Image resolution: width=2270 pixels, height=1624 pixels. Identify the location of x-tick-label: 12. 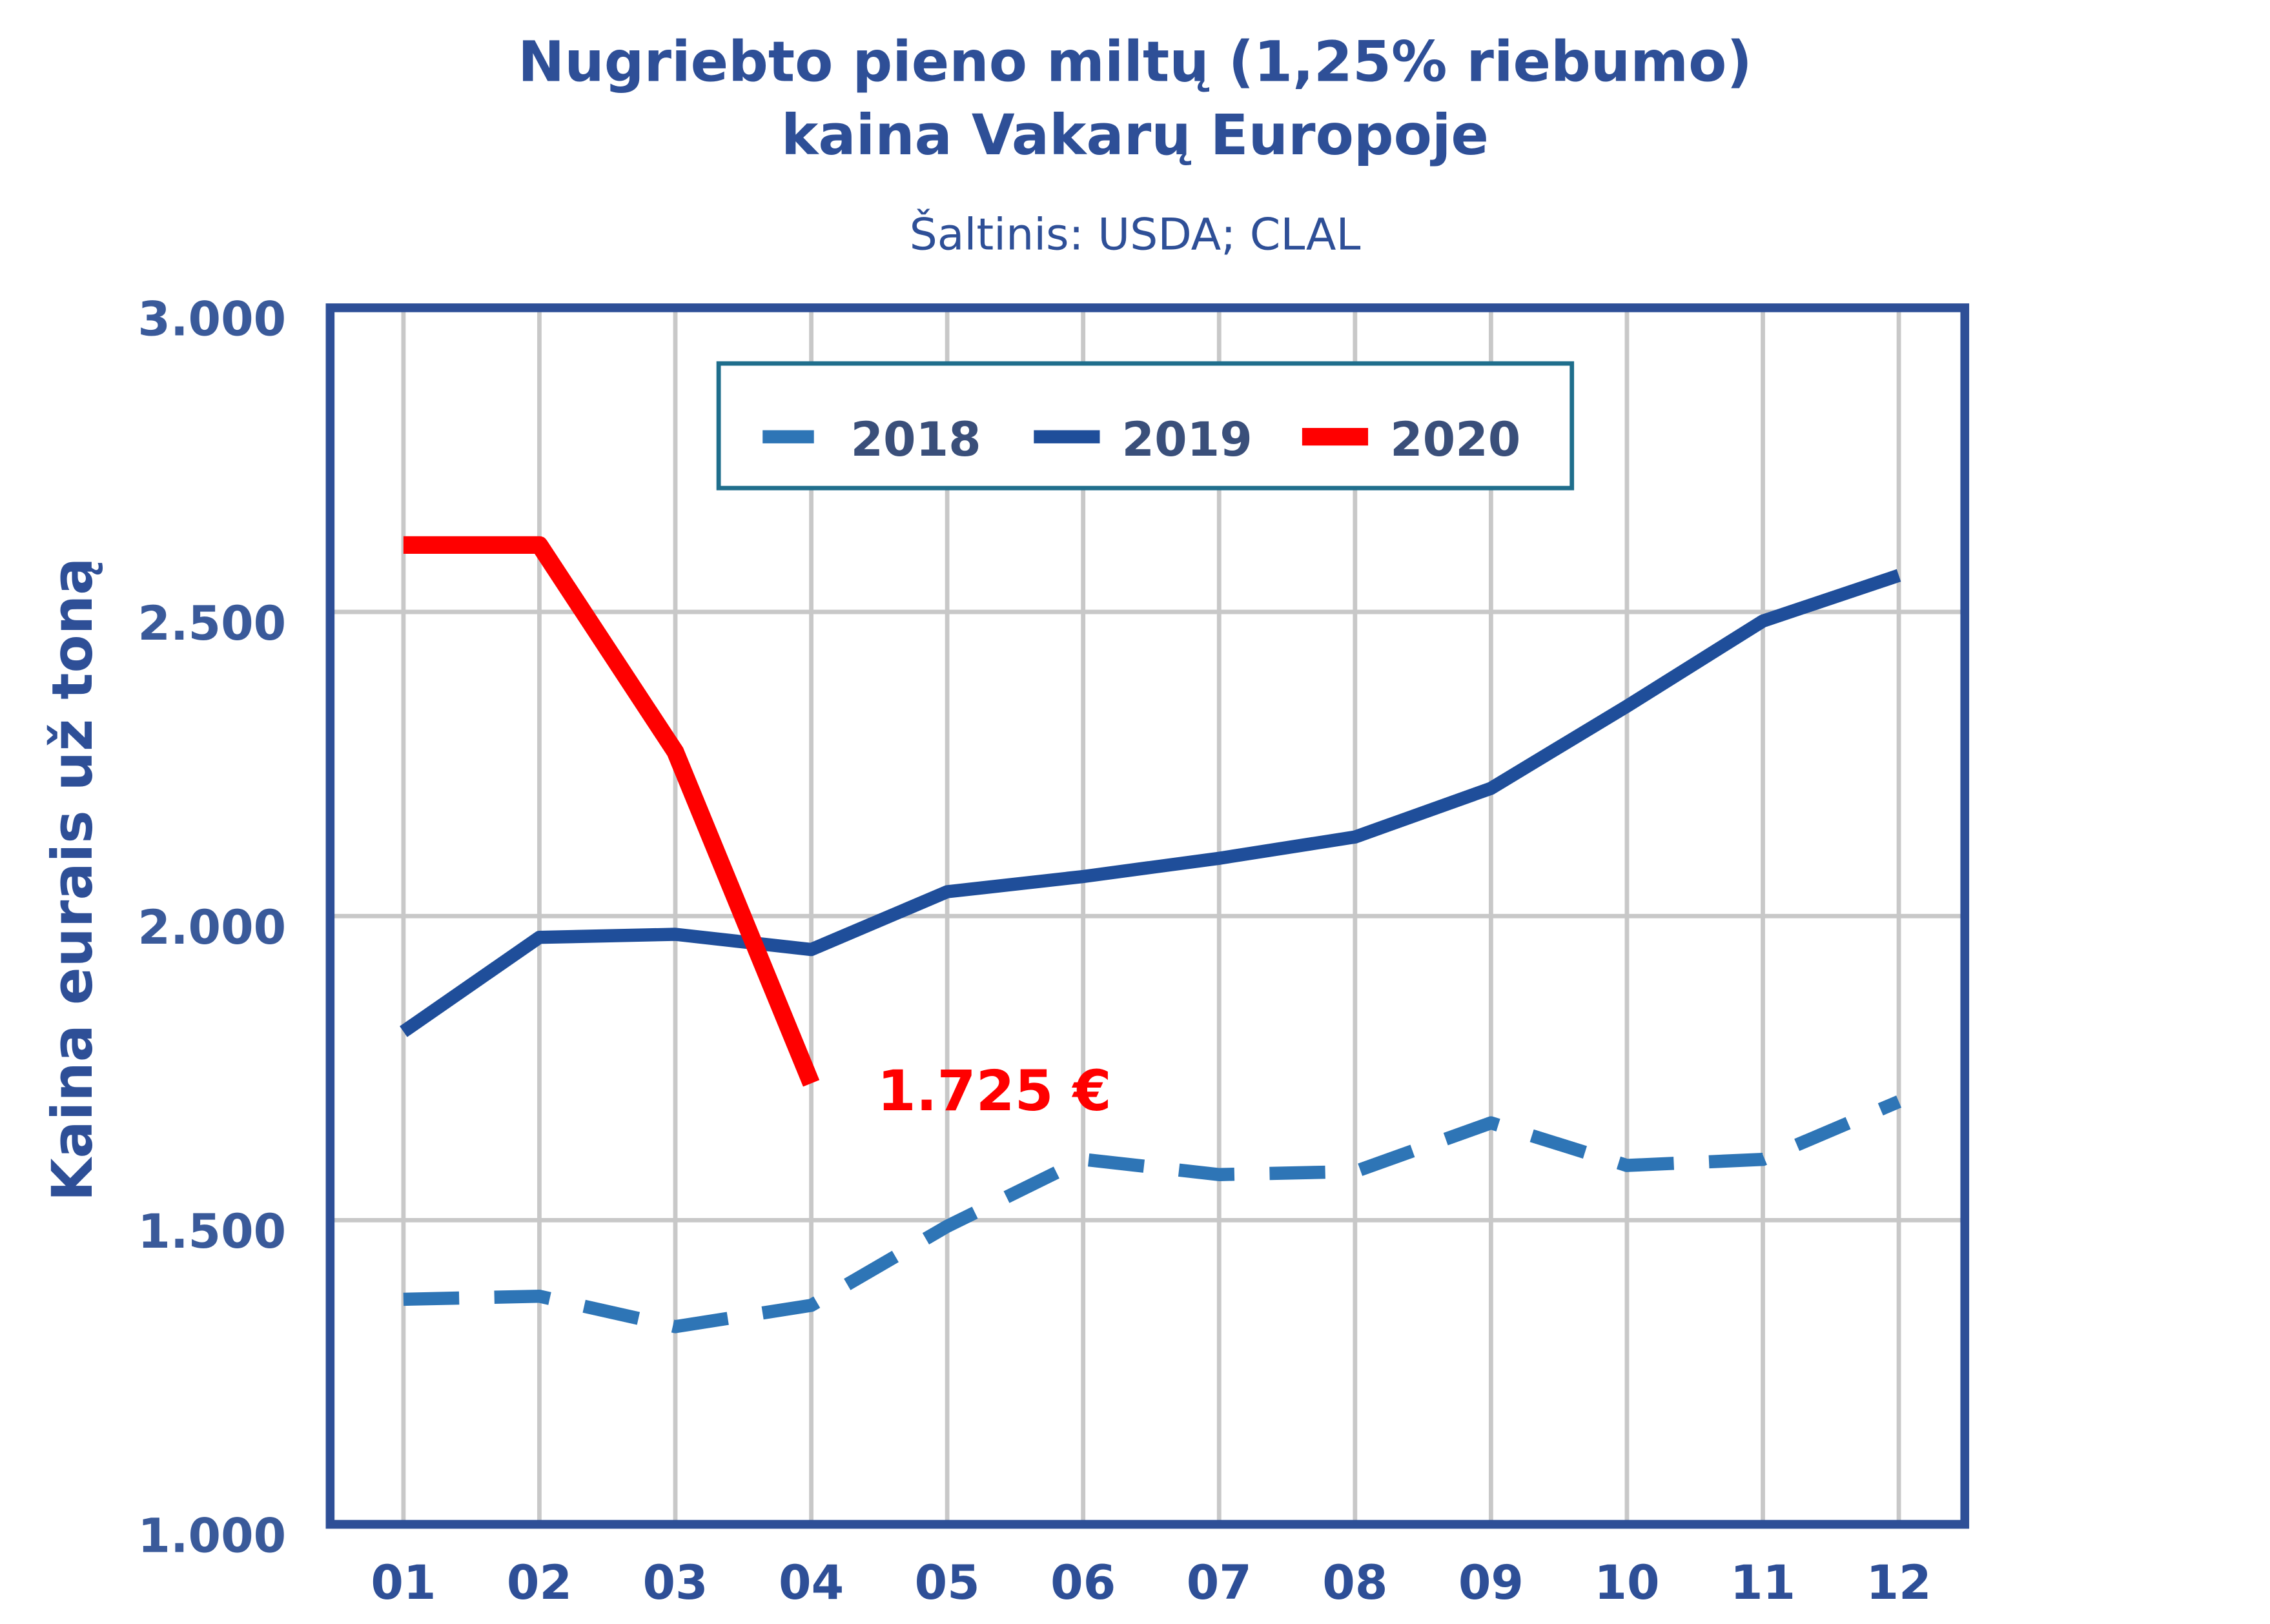
(1899, 1583).